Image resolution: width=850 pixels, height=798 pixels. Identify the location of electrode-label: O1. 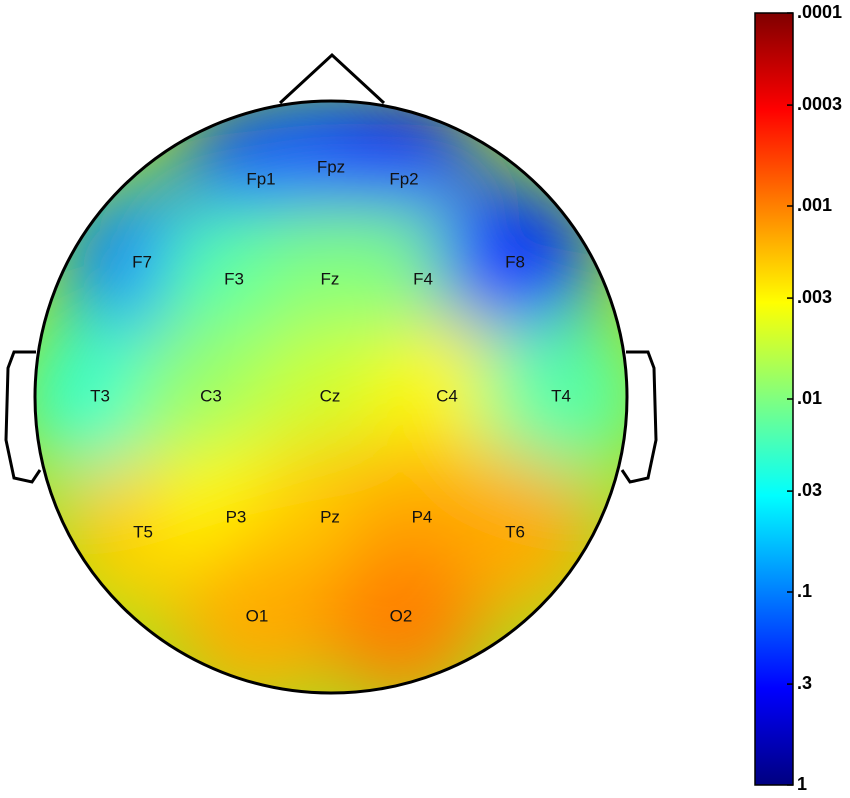
(257, 615).